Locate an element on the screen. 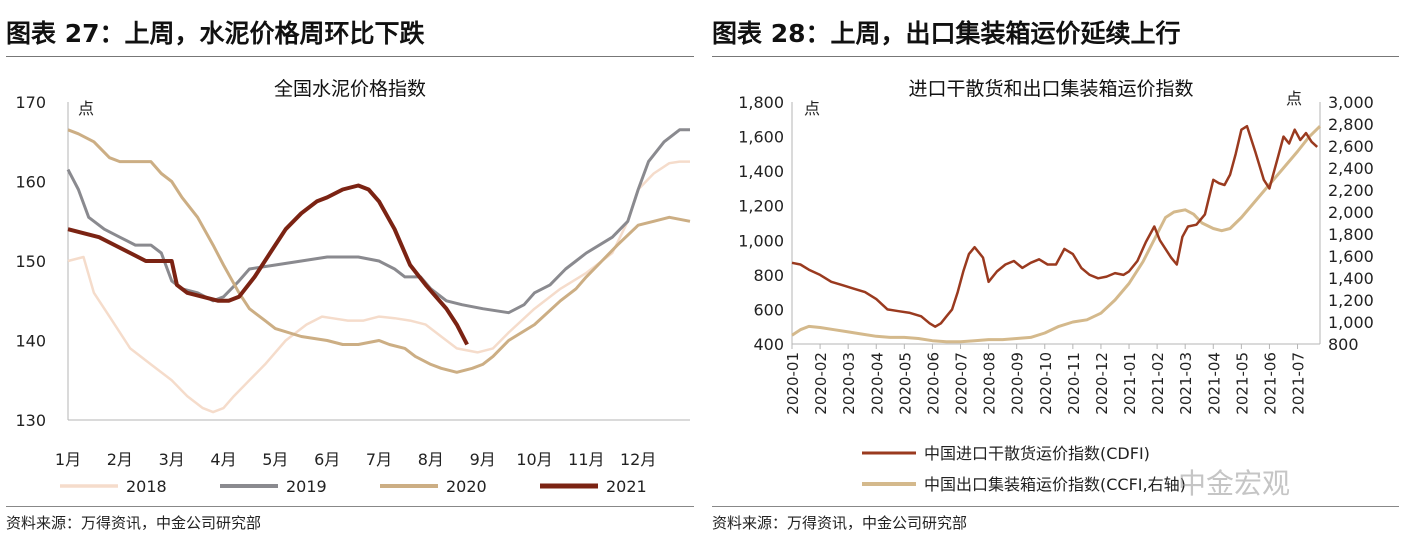  right-x-tick-label-2020-03: 2020-03 is located at coordinates (849, 383).